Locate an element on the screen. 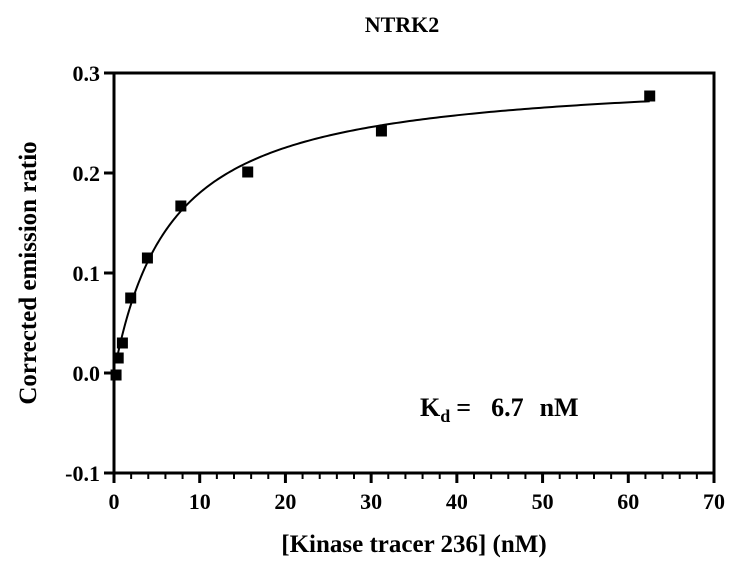  y-tick-label: -0.1 is located at coordinates (82, 473).